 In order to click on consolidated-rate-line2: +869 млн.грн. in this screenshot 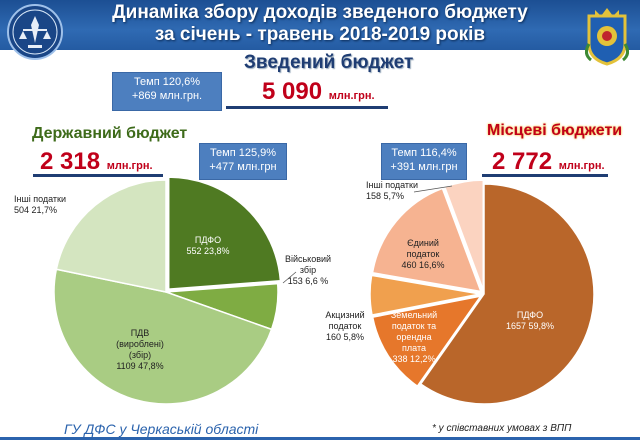, I will do `click(167, 96)`.